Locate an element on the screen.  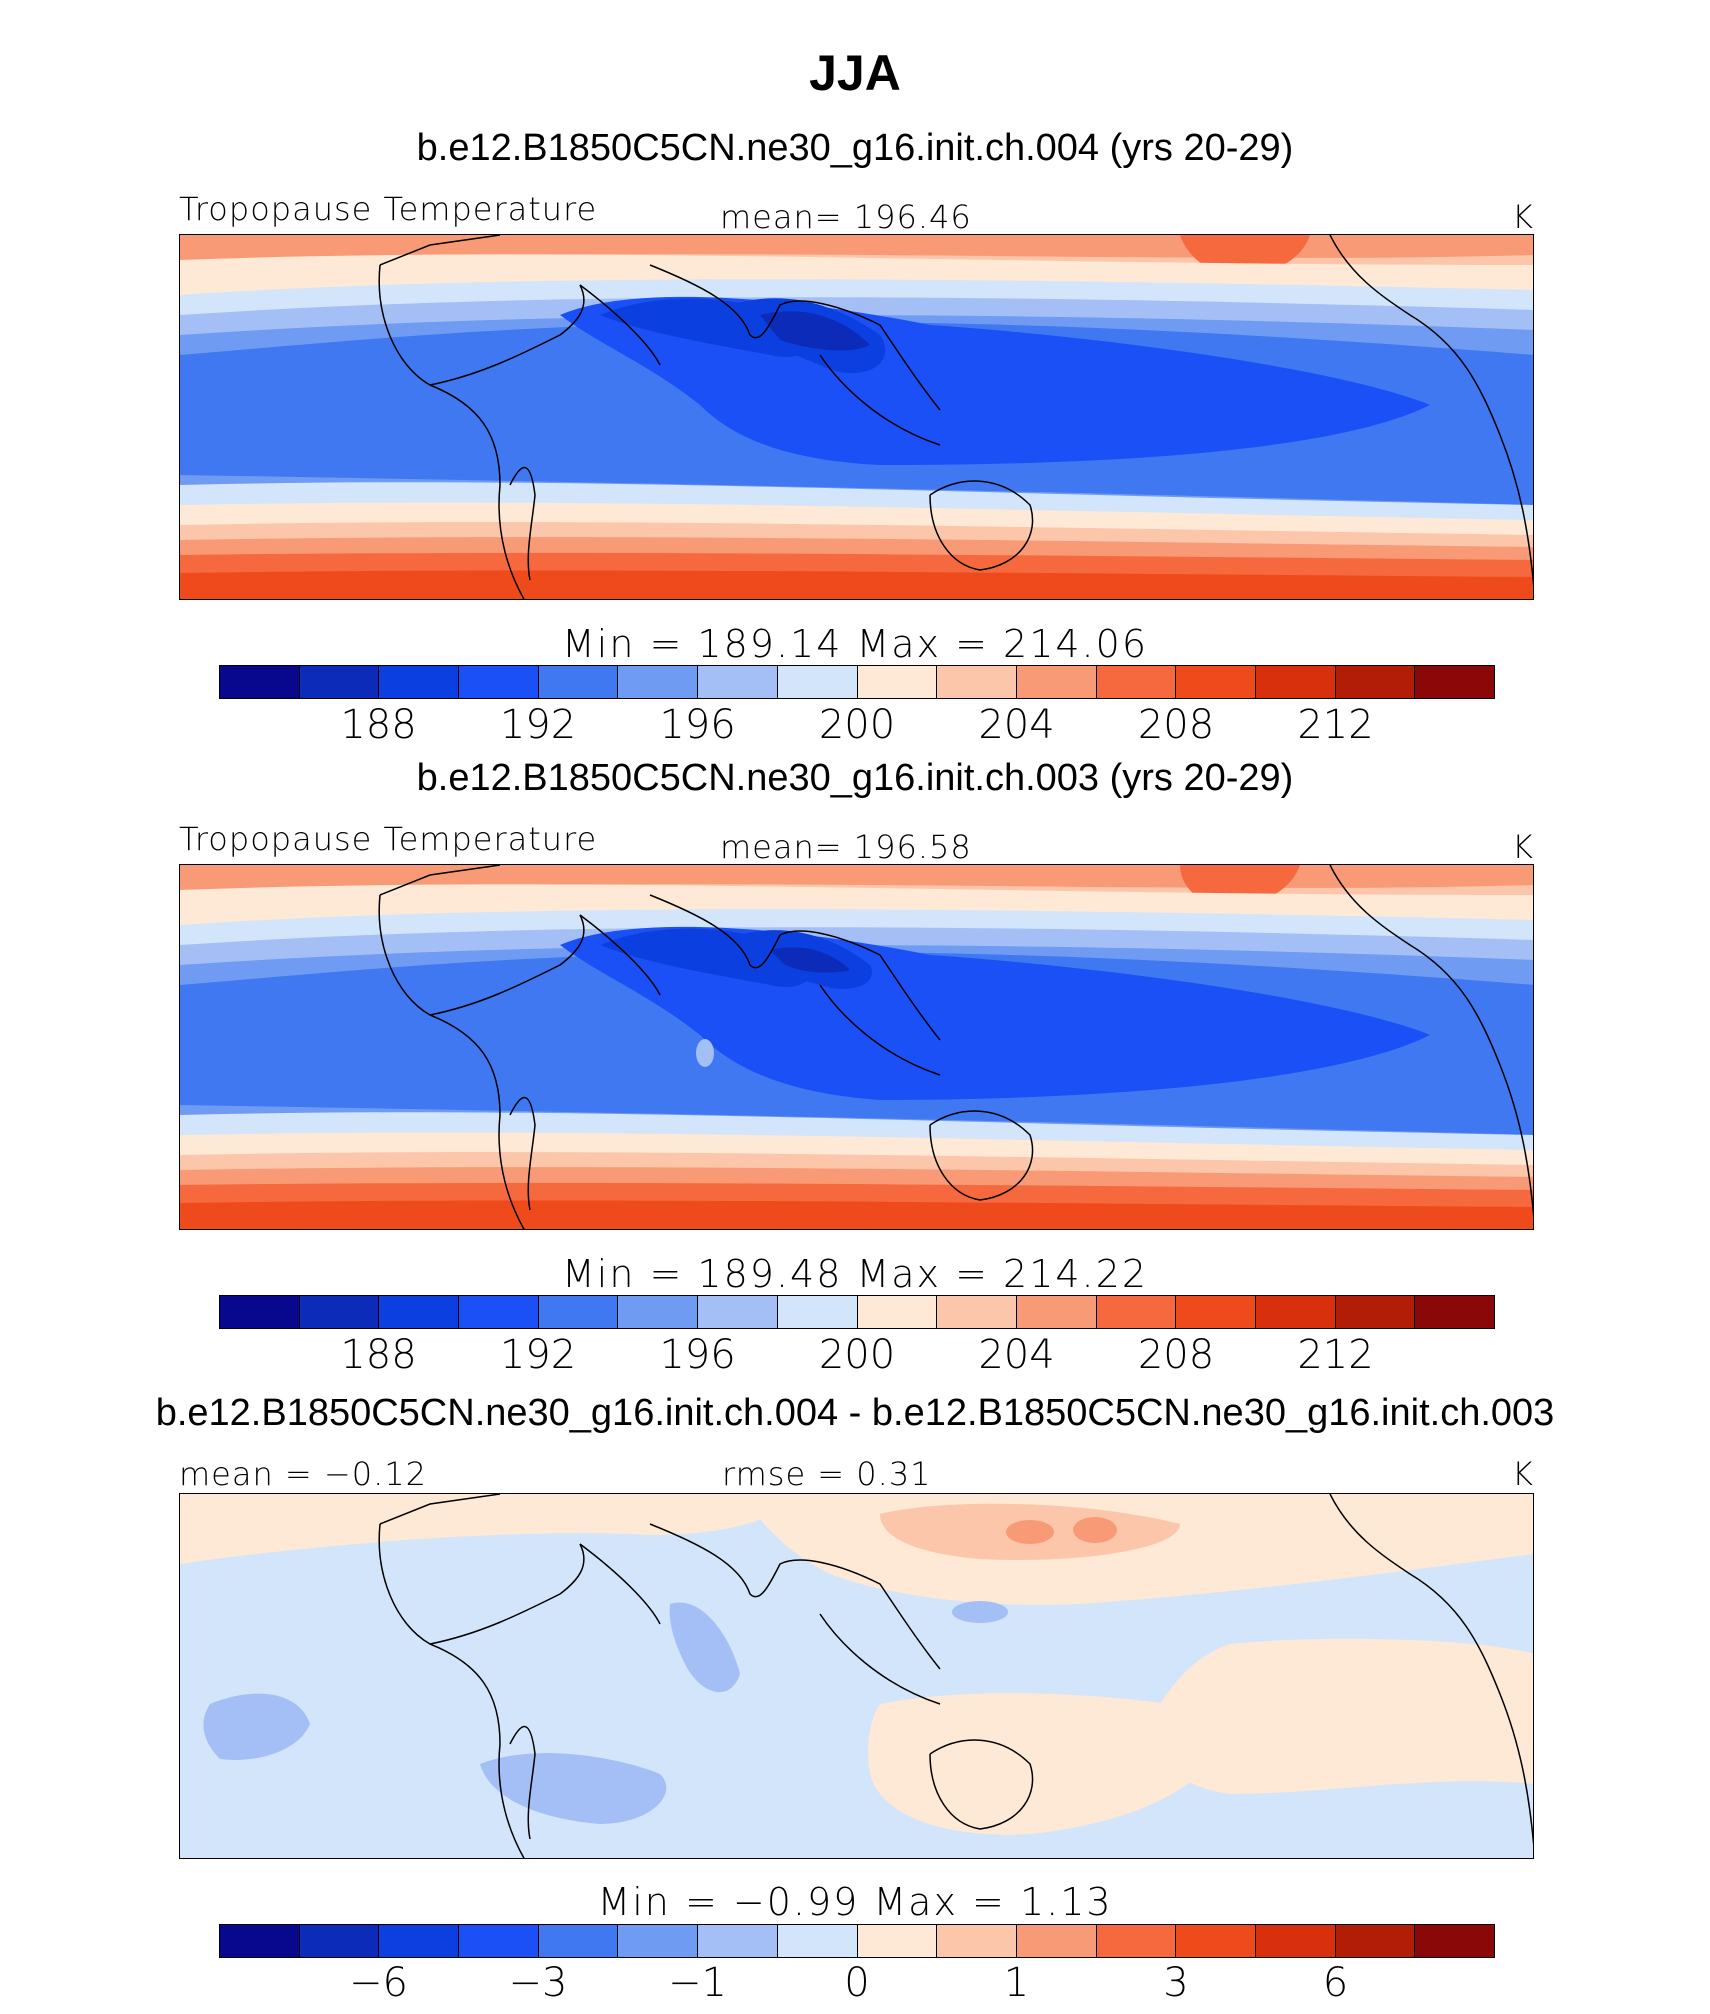
panel-1-colorbar-ticks: 188 192 196 200 204 208 212 is located at coordinates (857, 725).